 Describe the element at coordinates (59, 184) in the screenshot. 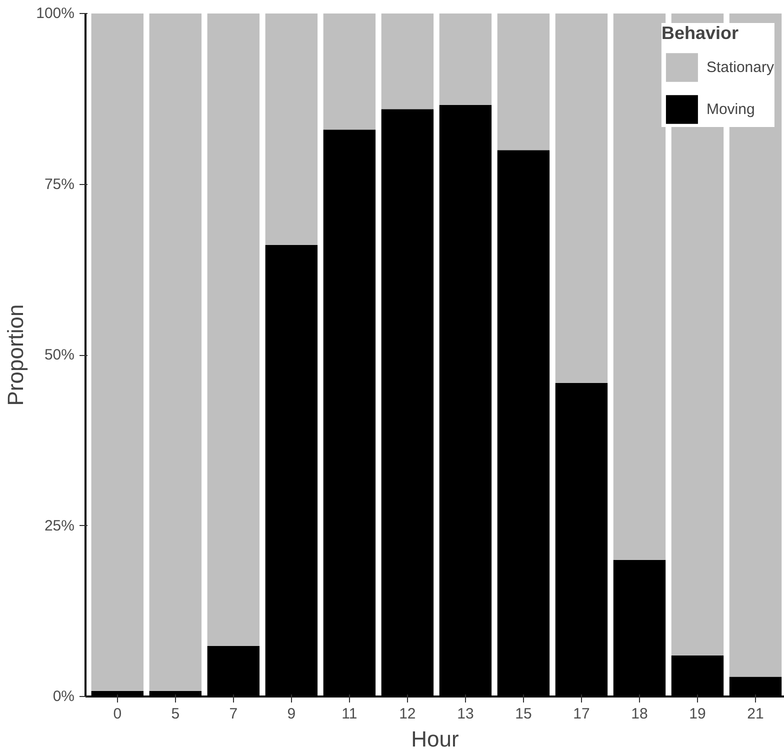

I see `y-tick-label: 75%` at that location.